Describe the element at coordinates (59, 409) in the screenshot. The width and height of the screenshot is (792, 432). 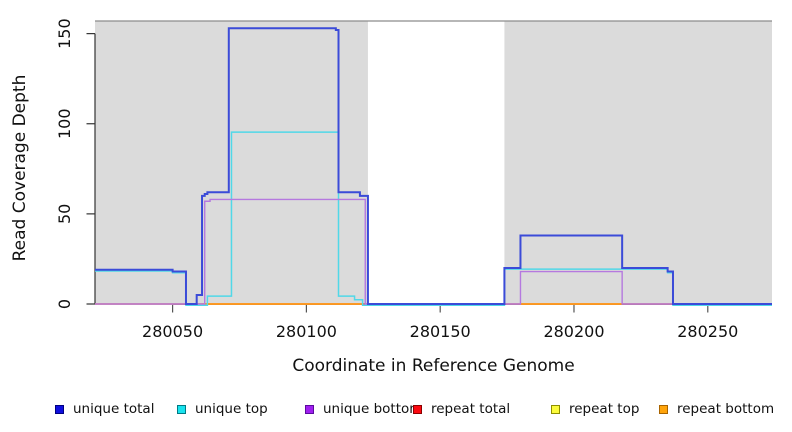
I see `unique-total-swatch-icon` at that location.